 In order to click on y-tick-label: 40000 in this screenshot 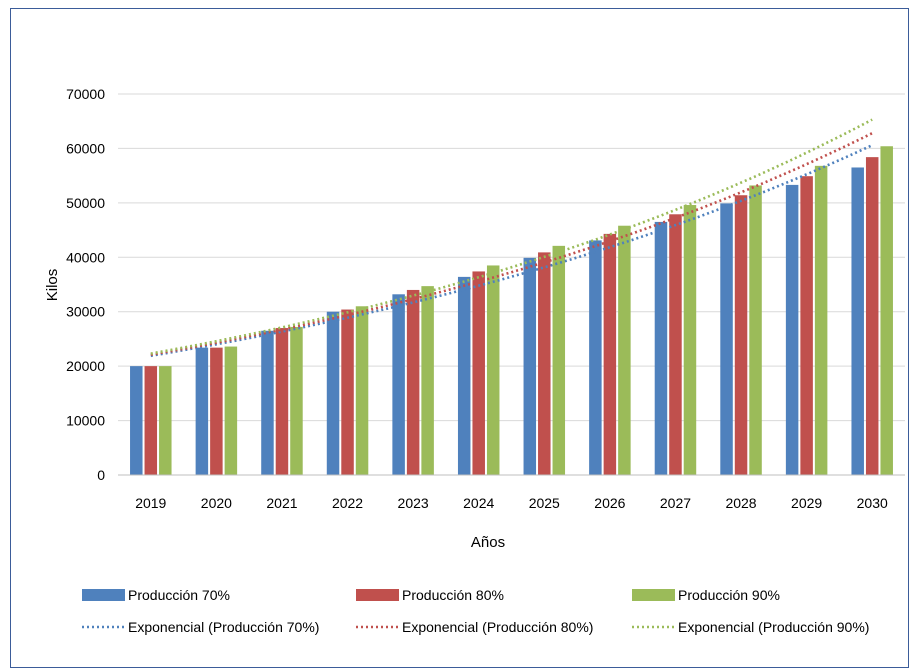, I will do `click(85, 257)`.